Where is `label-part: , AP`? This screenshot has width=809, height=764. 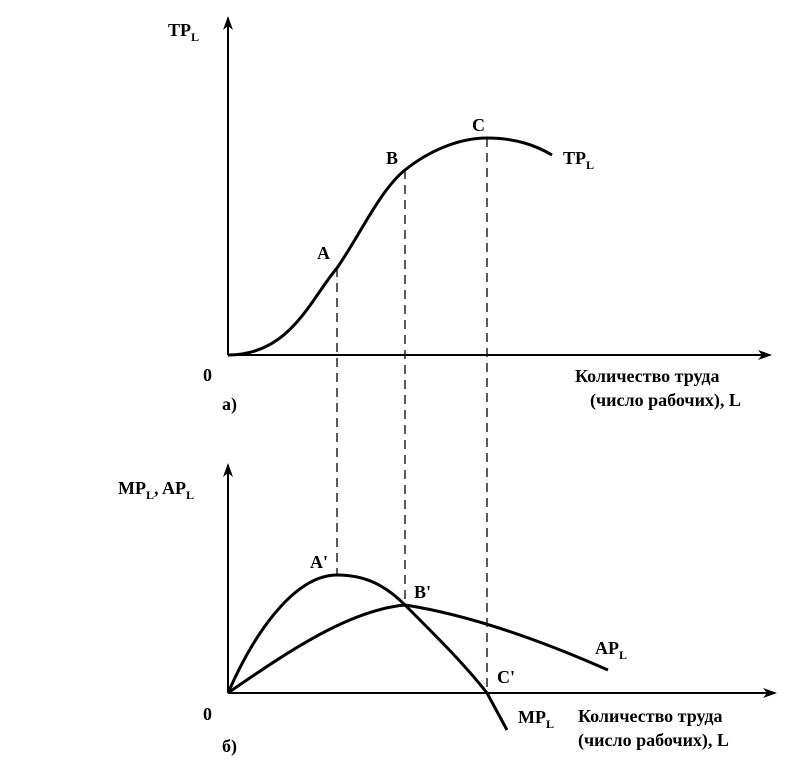 label-part: , AP is located at coordinates (170, 488).